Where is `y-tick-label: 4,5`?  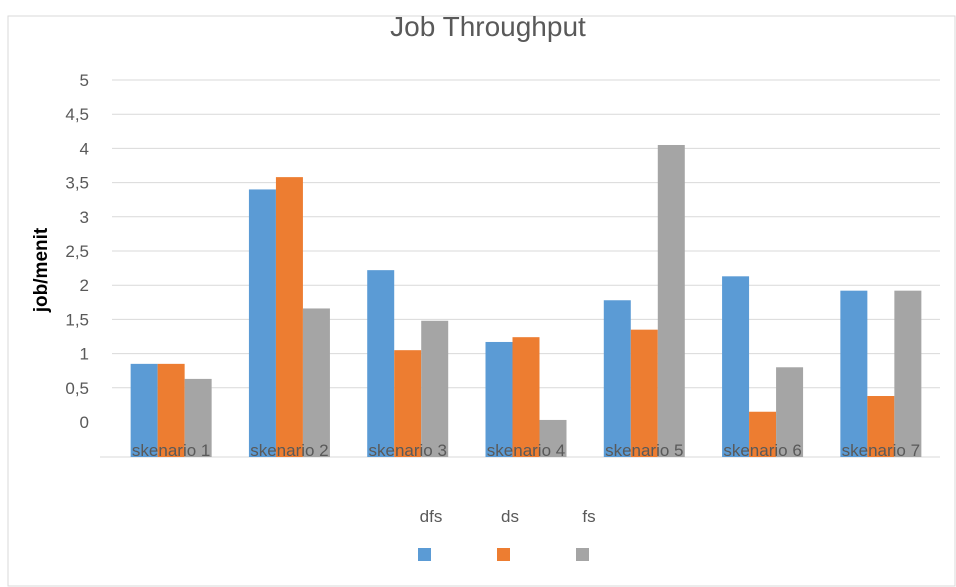 y-tick-label: 4,5 is located at coordinates (77, 114).